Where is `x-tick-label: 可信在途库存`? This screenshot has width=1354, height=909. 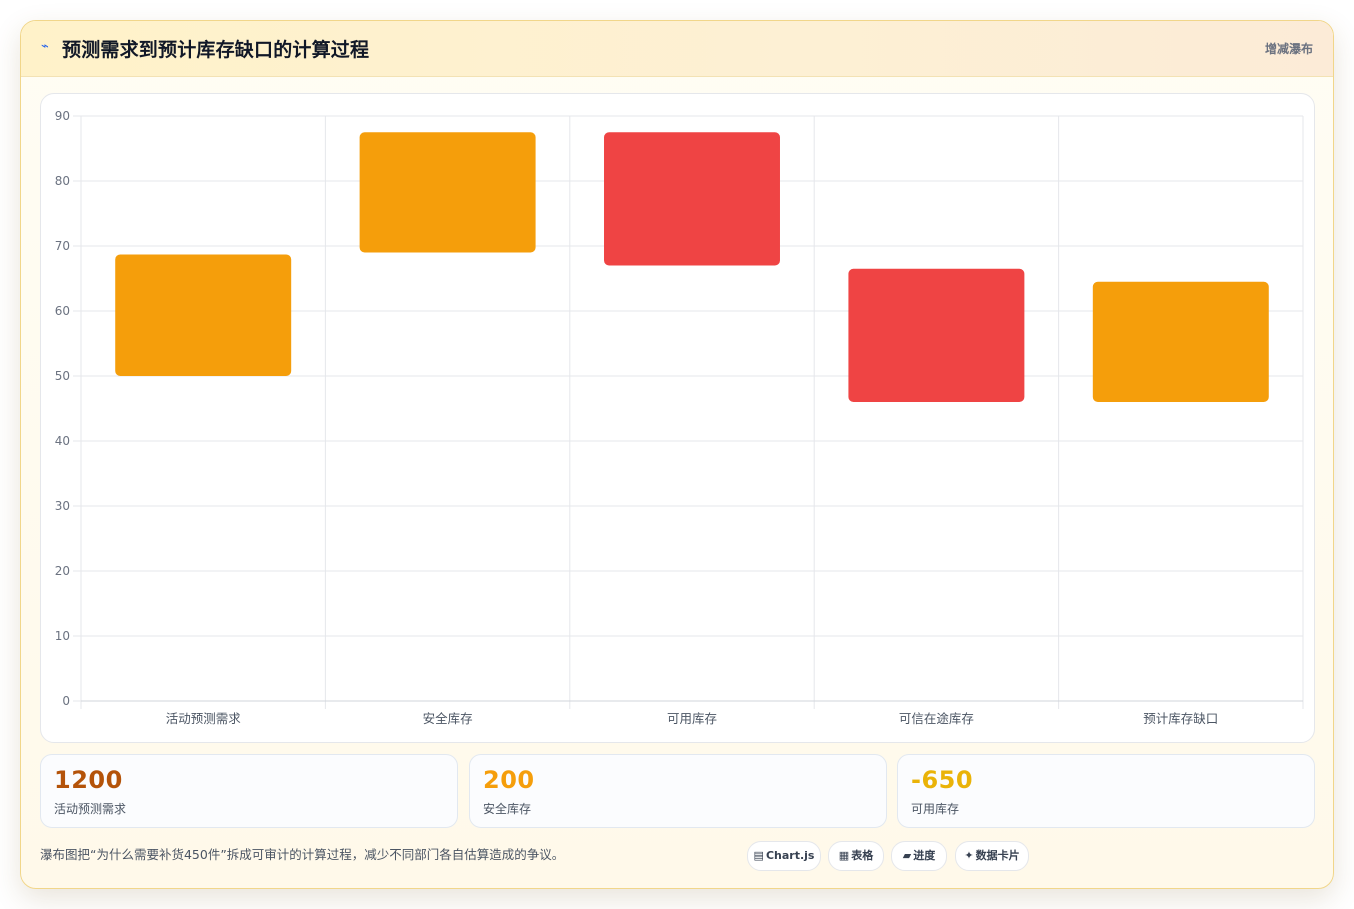 x-tick-label: 可信在途库存 is located at coordinates (936, 718).